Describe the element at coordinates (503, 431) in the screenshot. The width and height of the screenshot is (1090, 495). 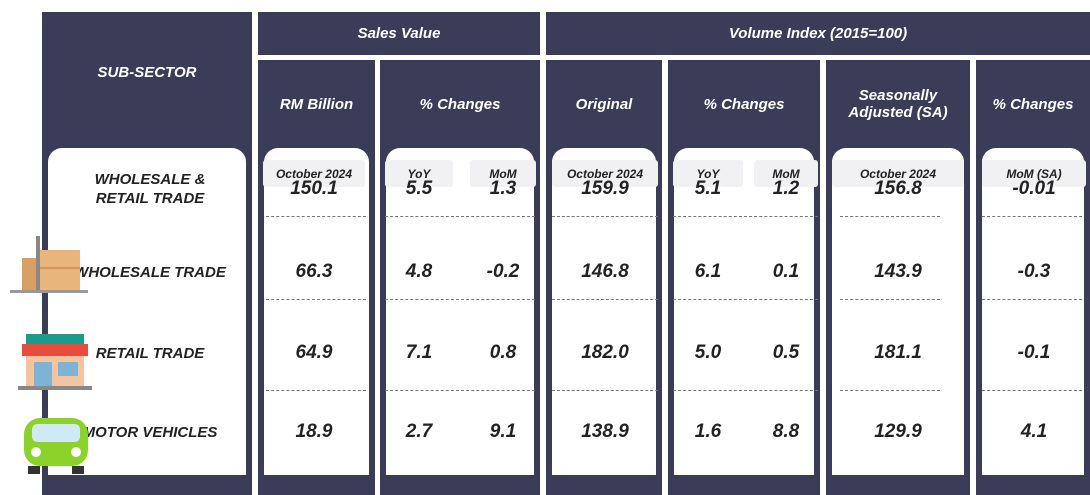
I see `value-cell: 9.1` at that location.